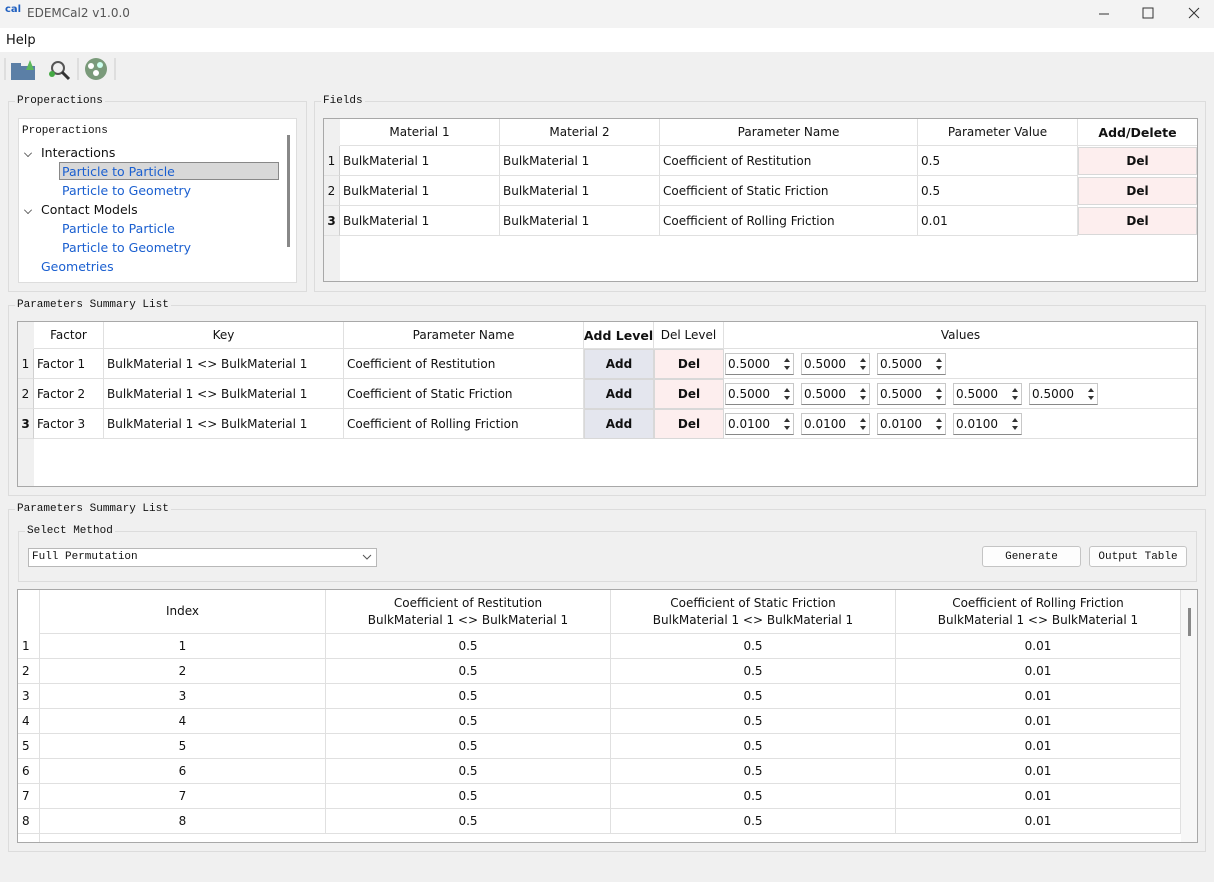 This screenshot has width=1214, height=882. Describe the element at coordinates (29, 721) in the screenshot. I see `row-number: 4` at that location.